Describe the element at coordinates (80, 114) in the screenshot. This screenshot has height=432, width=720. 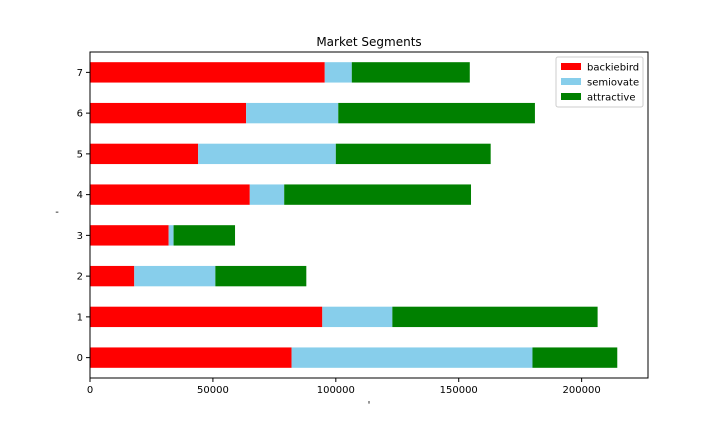
I see `y-tick-label: 6` at that location.